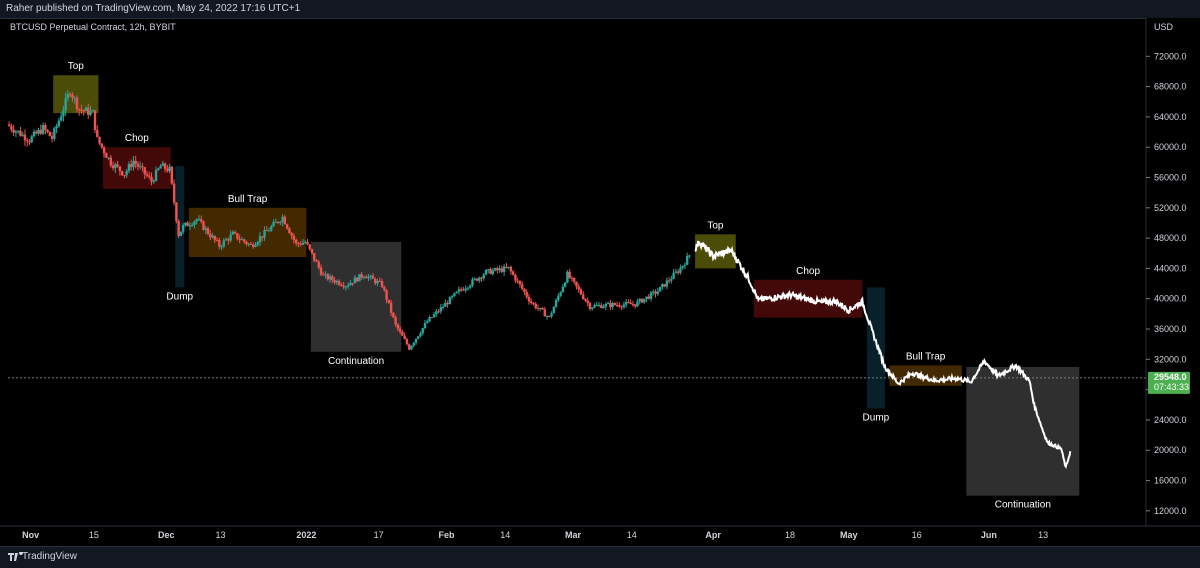  I want to click on time-tick-12: May, so click(849, 535).